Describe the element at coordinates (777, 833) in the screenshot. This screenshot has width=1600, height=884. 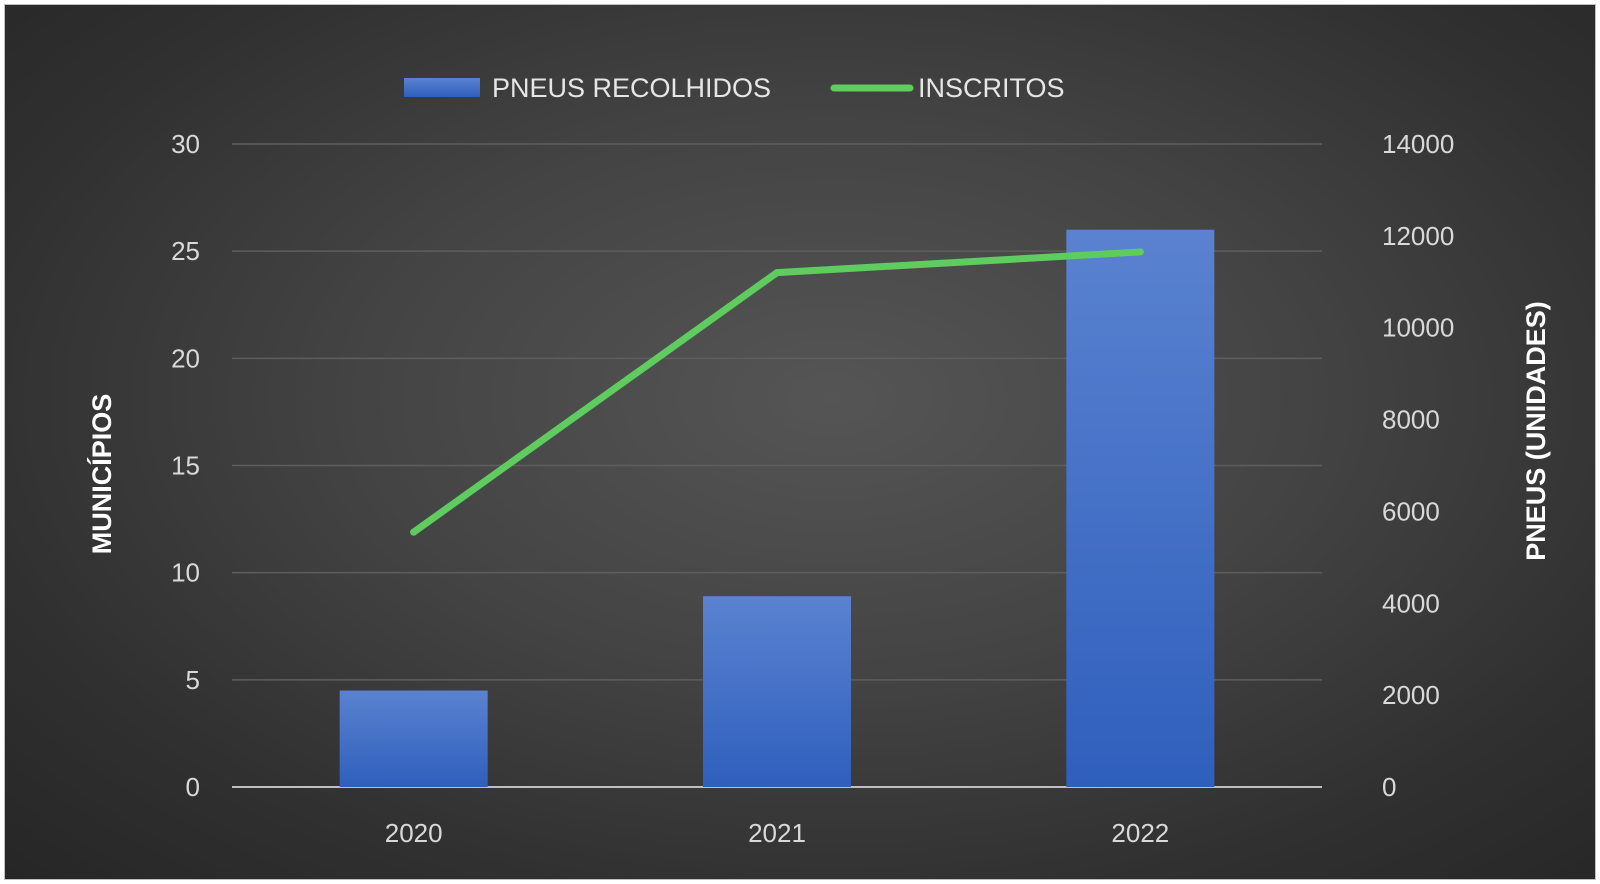
I see `x-tick-label: 2021` at that location.